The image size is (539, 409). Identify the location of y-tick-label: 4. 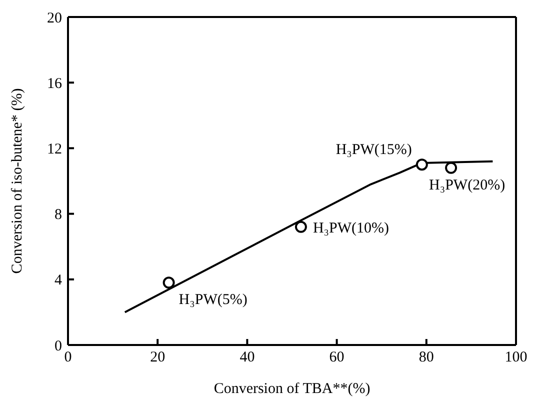
(58, 280).